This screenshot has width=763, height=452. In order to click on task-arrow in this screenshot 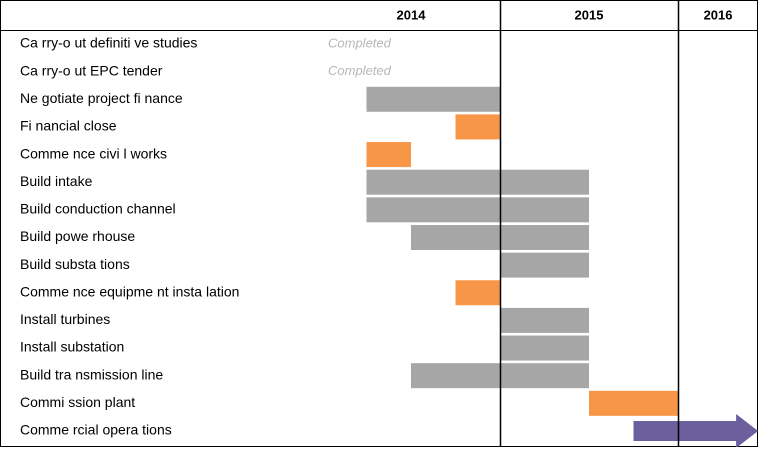, I will do `click(696, 430)`.